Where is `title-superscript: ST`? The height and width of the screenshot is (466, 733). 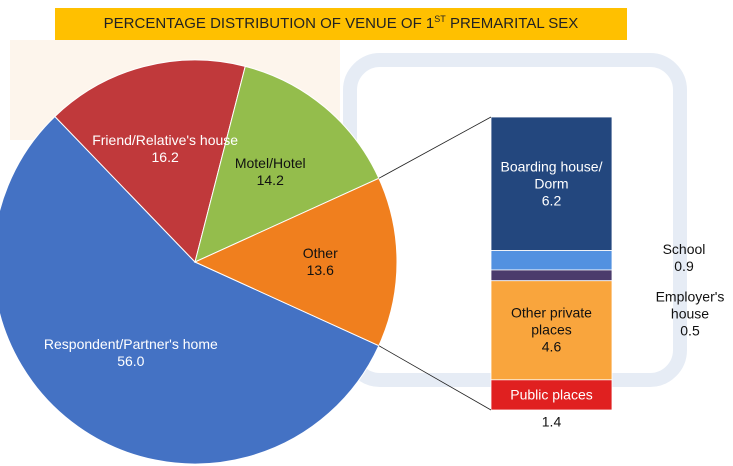 title-superscript: ST is located at coordinates (440, 19).